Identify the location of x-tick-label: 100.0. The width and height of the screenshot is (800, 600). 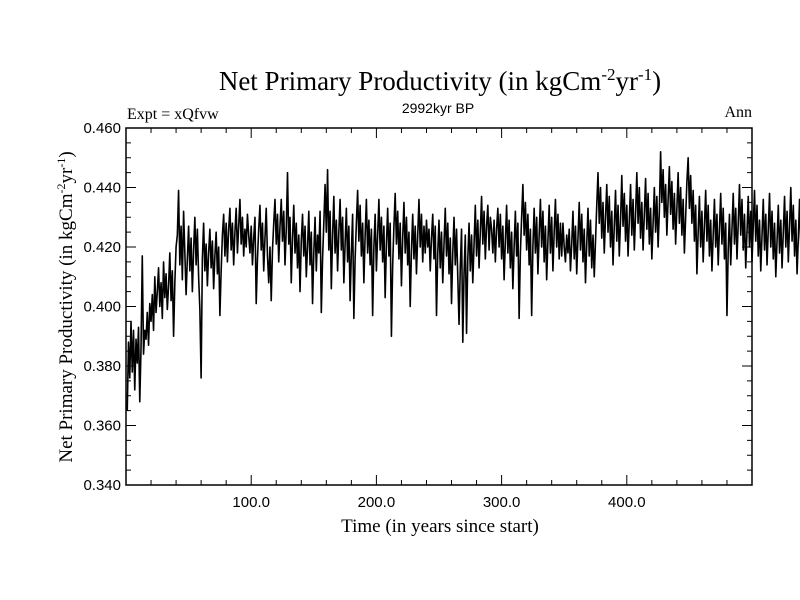
(251, 502).